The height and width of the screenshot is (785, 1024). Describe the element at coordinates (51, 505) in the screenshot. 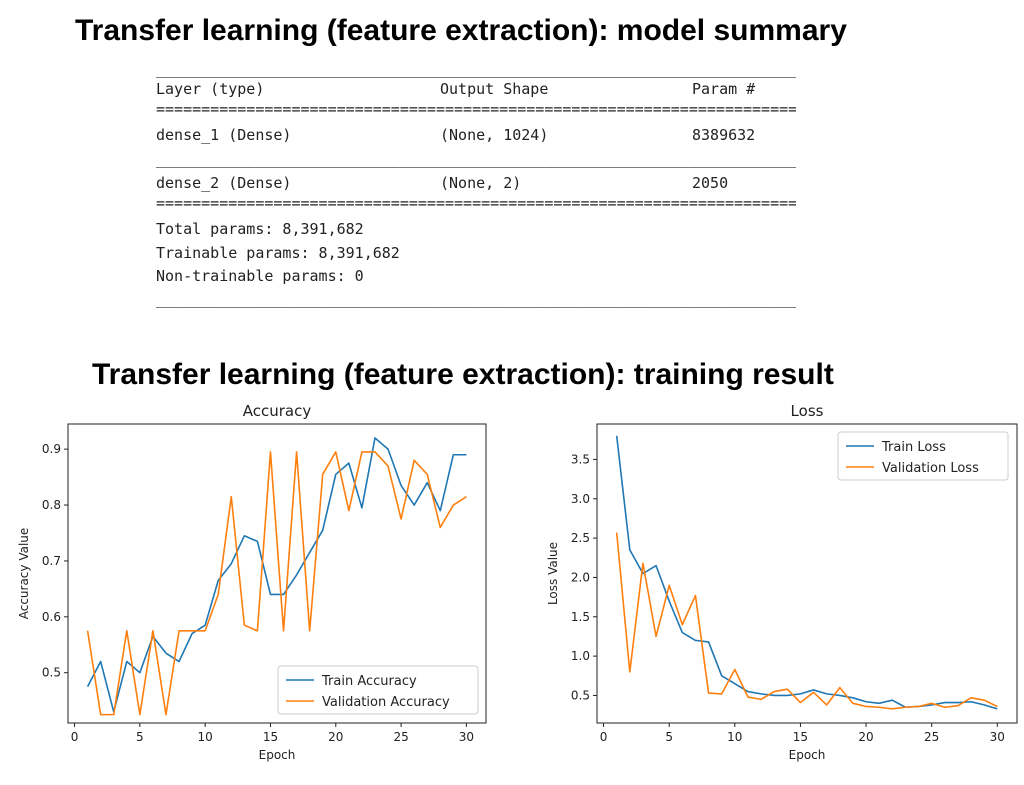

I see `y-tick-label: 0.8` at that location.